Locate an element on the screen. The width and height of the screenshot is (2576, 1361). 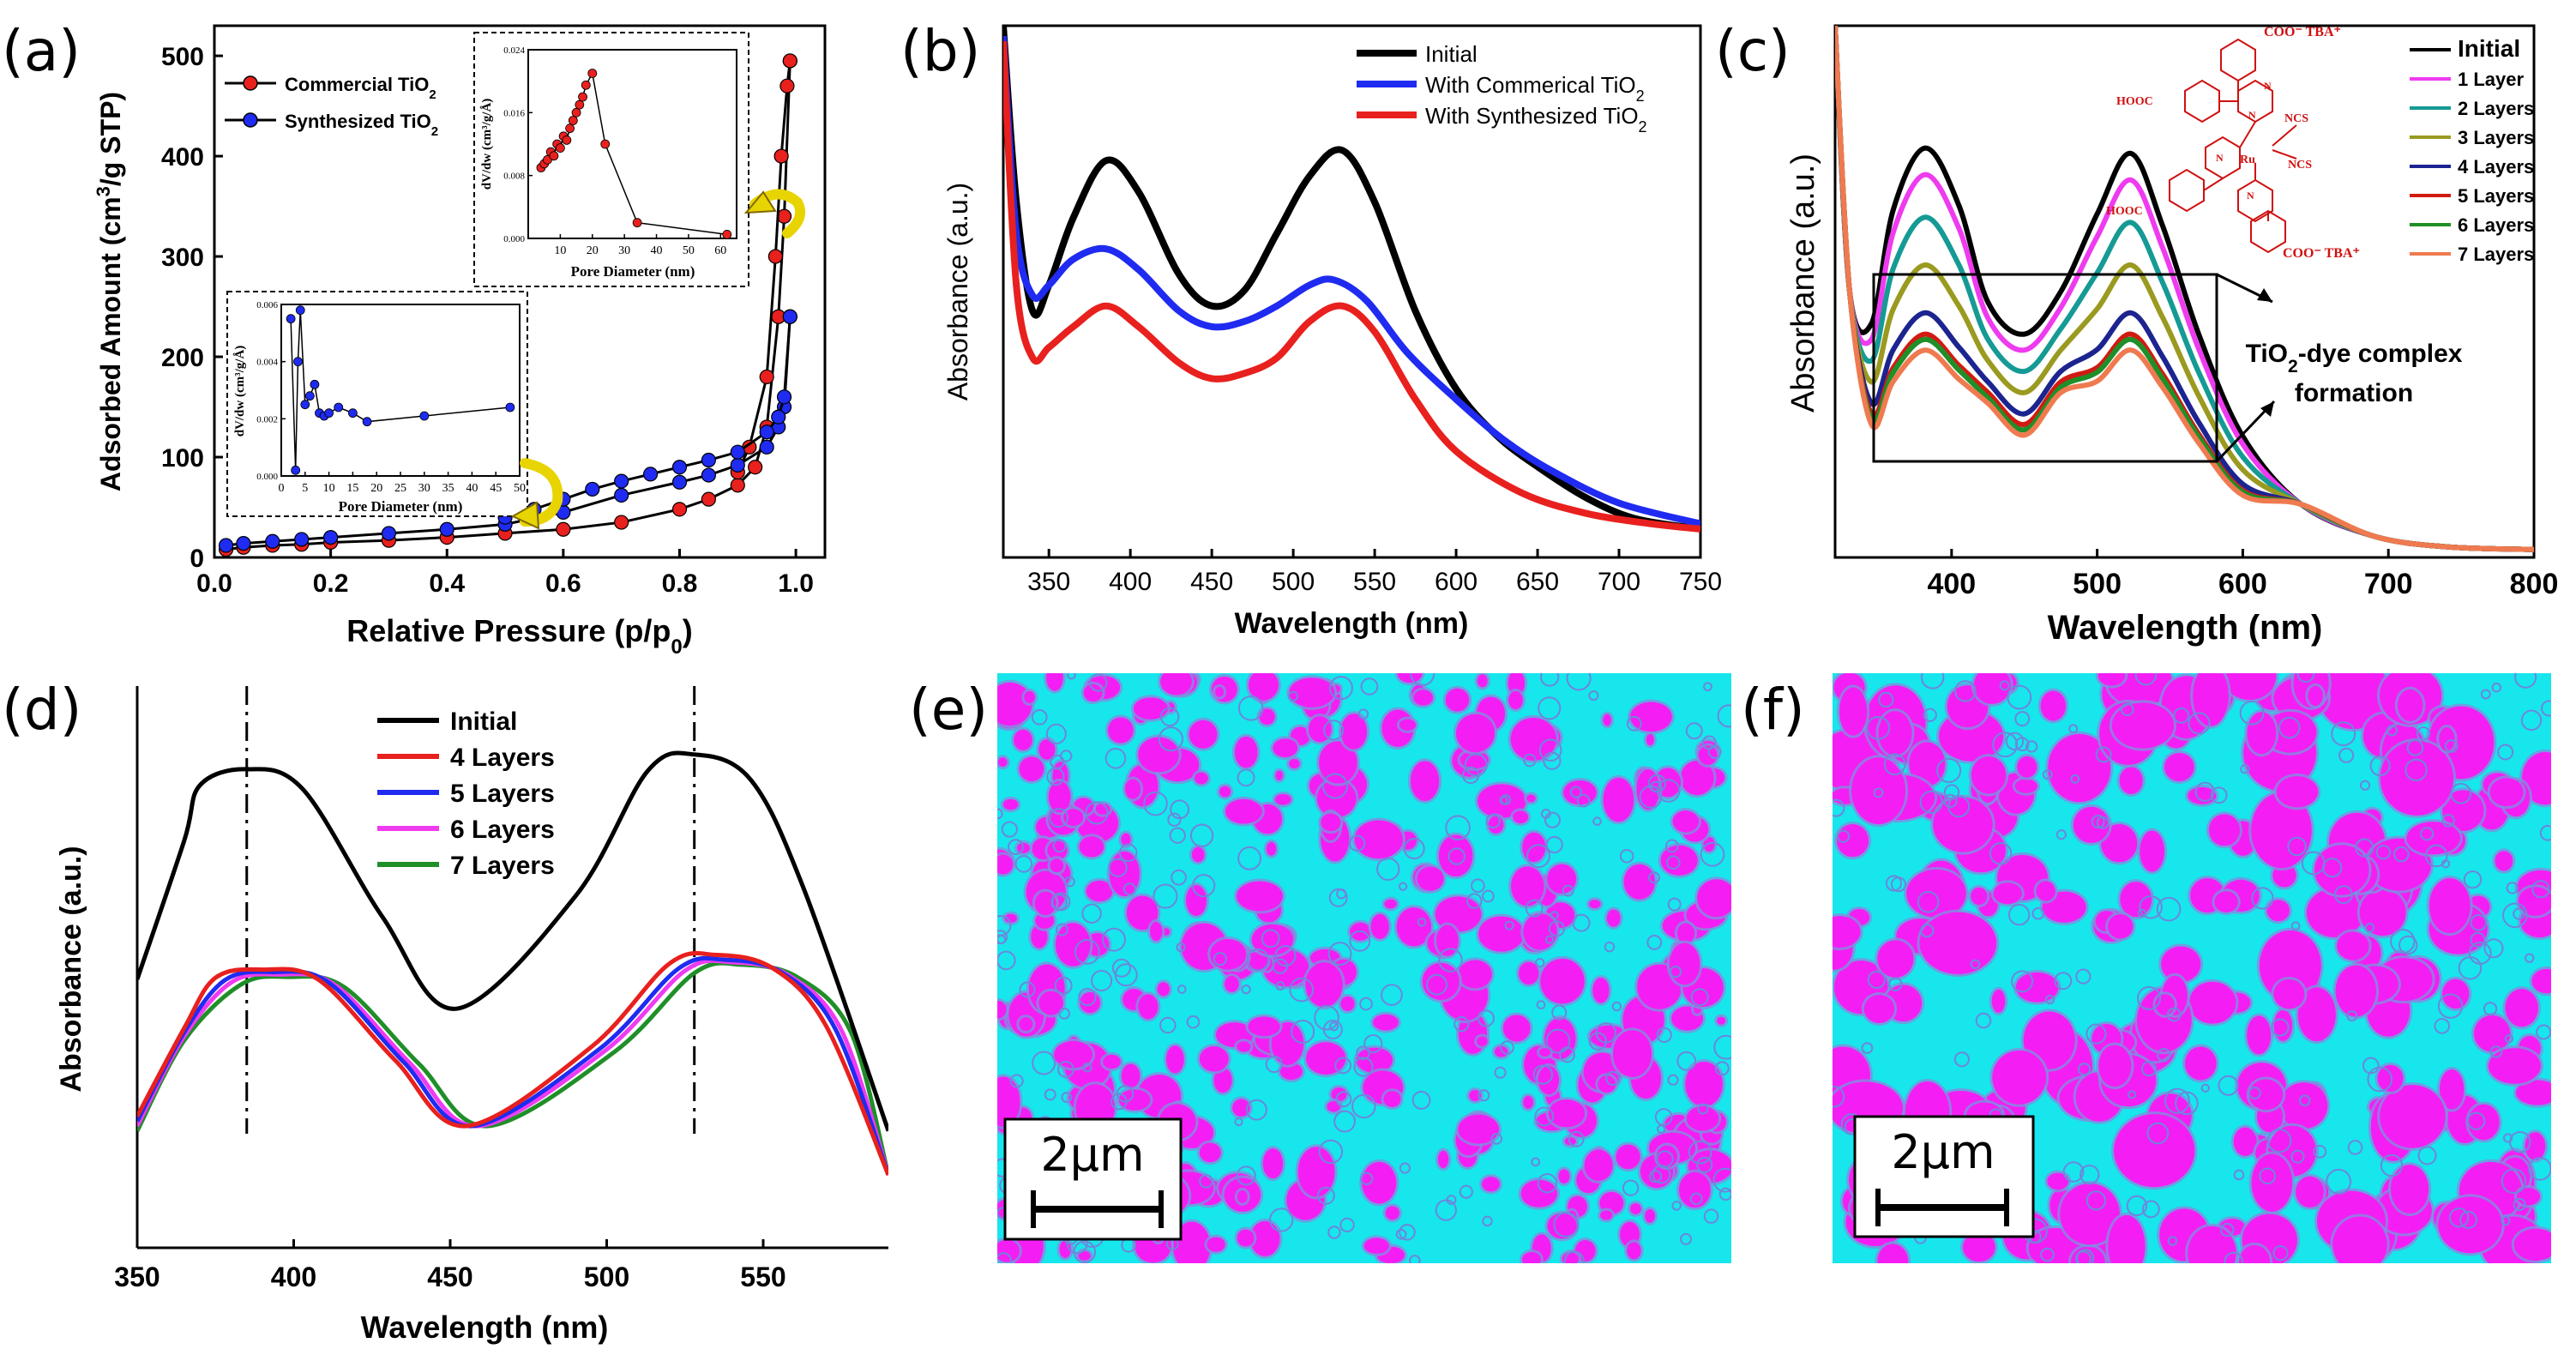
panel-label-b: (b) is located at coordinates (940, 51).